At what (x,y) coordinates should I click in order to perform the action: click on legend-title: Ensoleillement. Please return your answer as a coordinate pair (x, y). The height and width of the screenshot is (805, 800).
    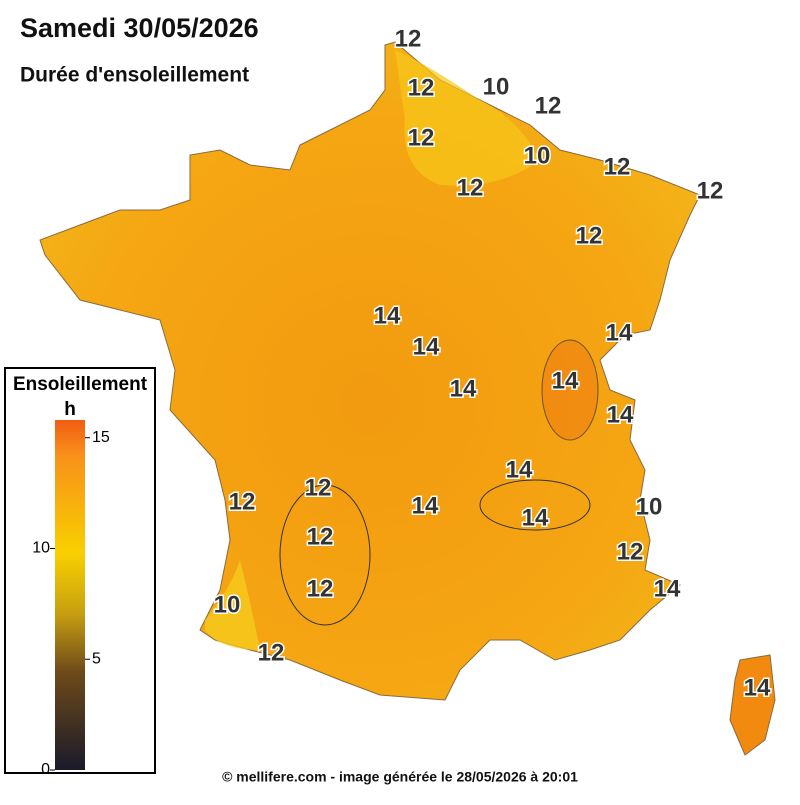
    Looking at the image, I should click on (80, 384).